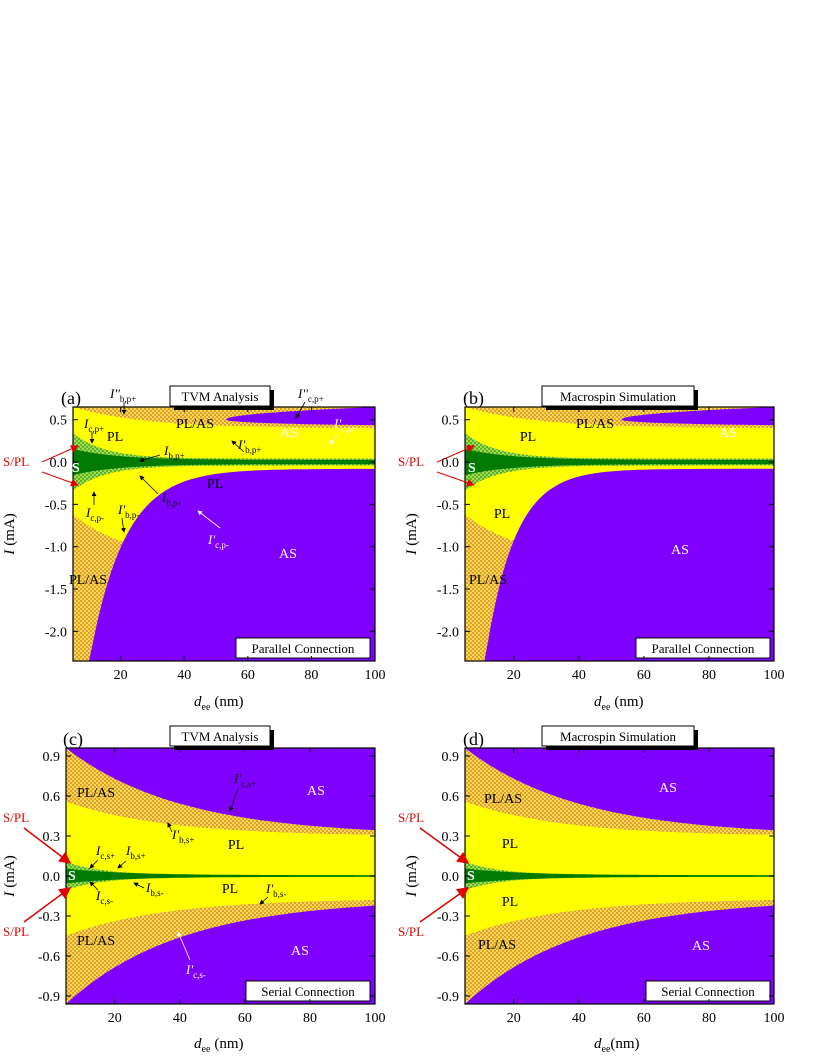 The image size is (817, 1058). Describe the element at coordinates (619, 952) in the screenshot. I see `region-plas-lower` at that location.